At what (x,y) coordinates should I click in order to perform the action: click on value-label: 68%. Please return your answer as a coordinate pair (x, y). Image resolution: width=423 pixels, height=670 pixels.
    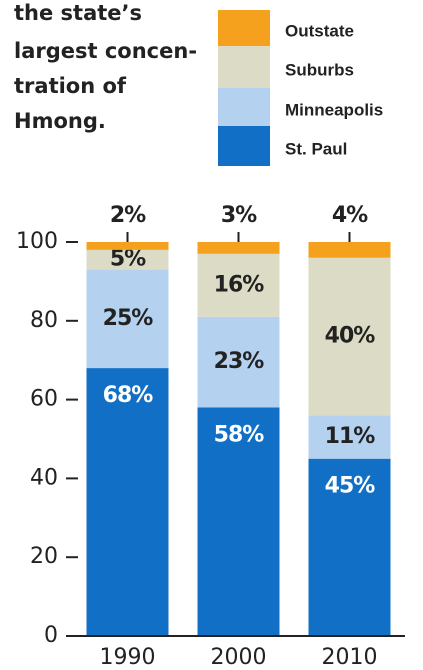
    Looking at the image, I should click on (128, 395).